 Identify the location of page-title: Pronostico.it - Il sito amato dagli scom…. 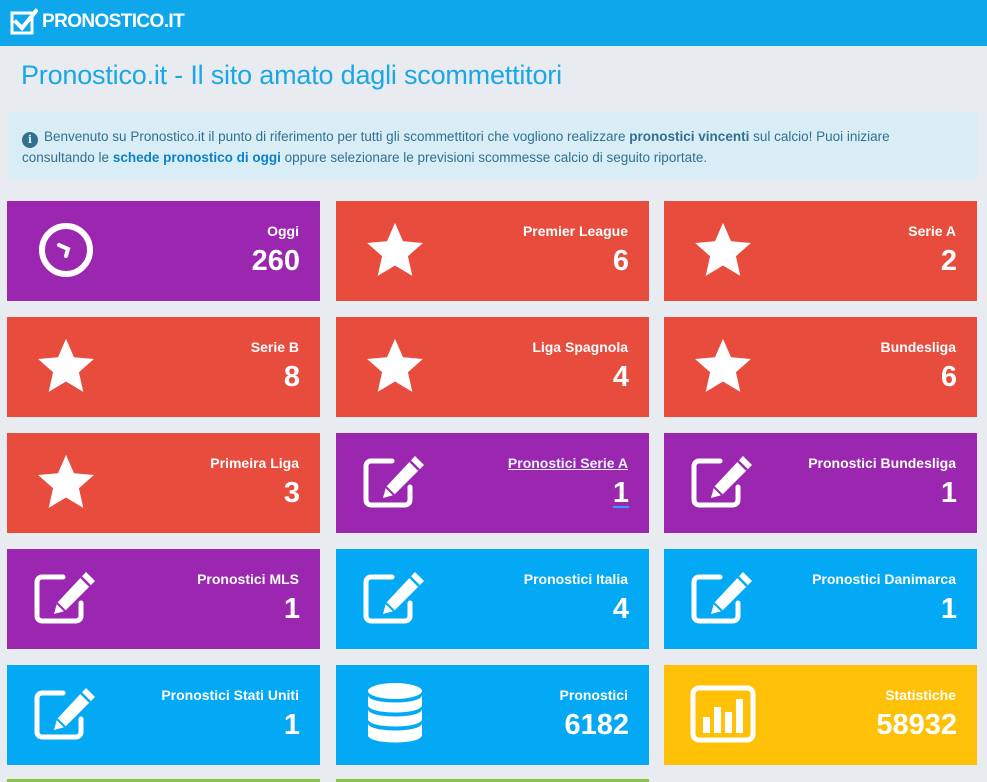
(291, 75).